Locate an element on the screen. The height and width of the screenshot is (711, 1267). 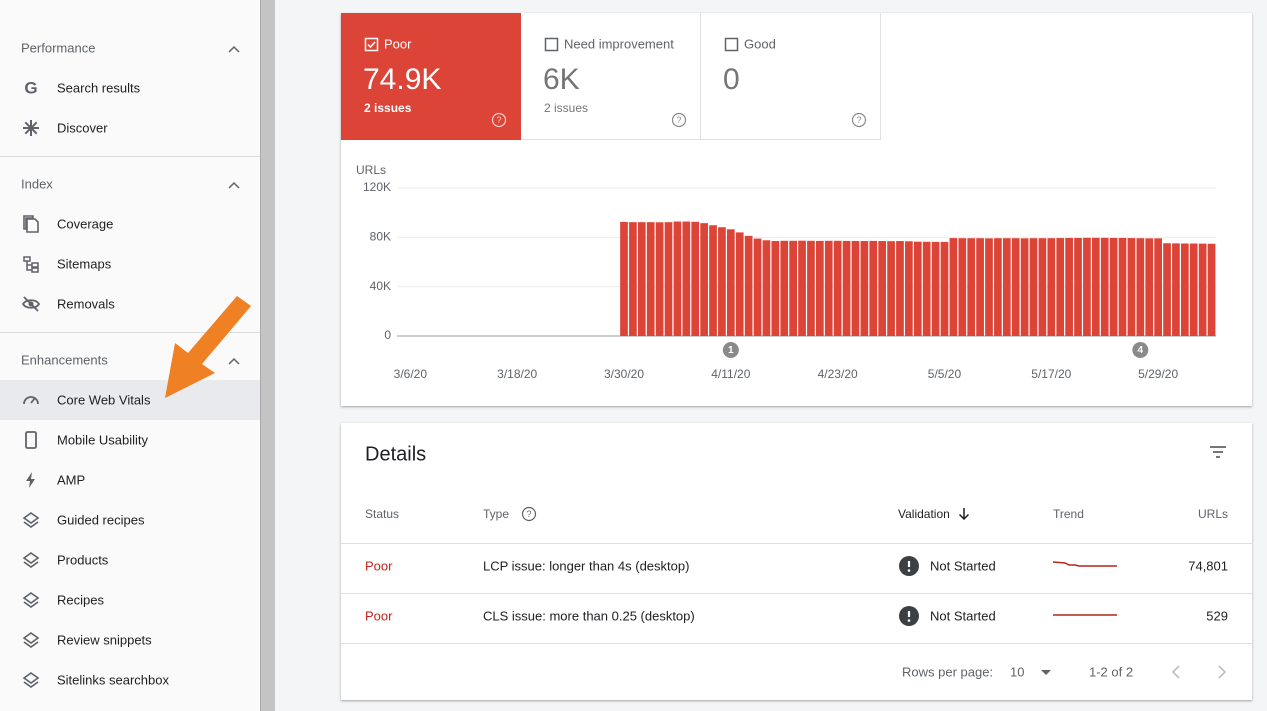
tab-poor is located at coordinates (431, 76).